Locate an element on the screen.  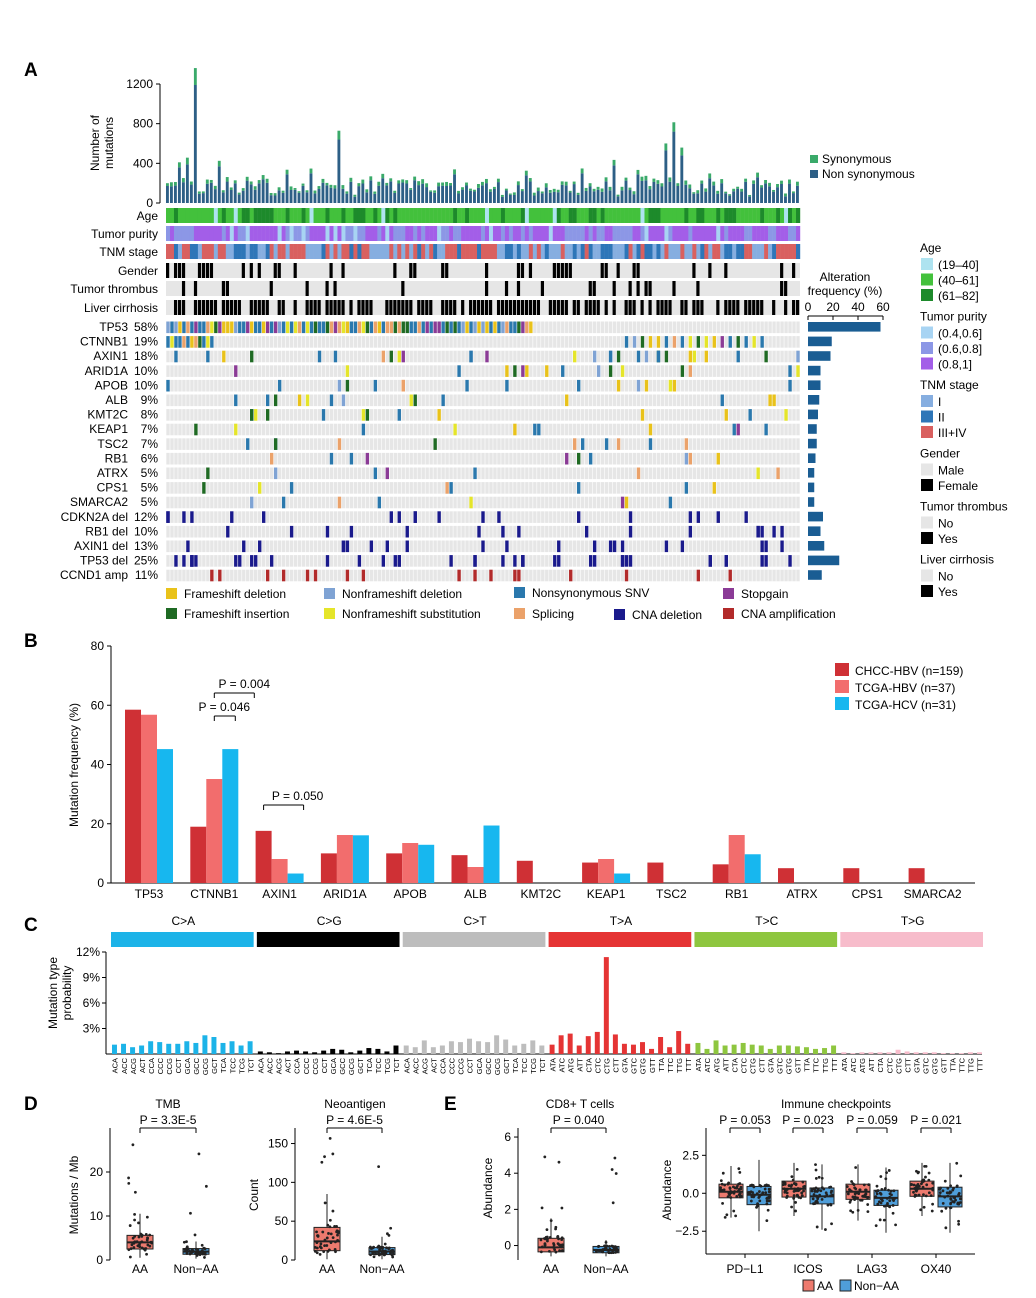
p-value-label: P = 3.3E-5 is located at coordinates (168, 1120).